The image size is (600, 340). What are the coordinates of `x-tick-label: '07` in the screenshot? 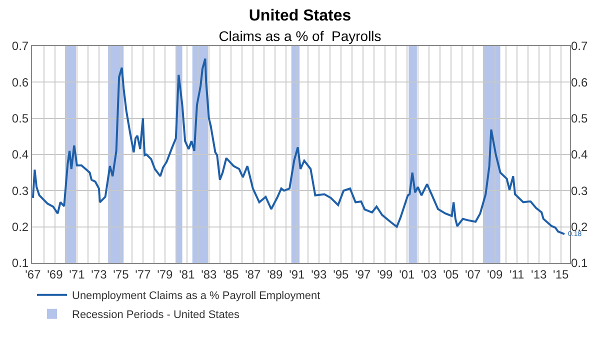 It's located at (473, 274).